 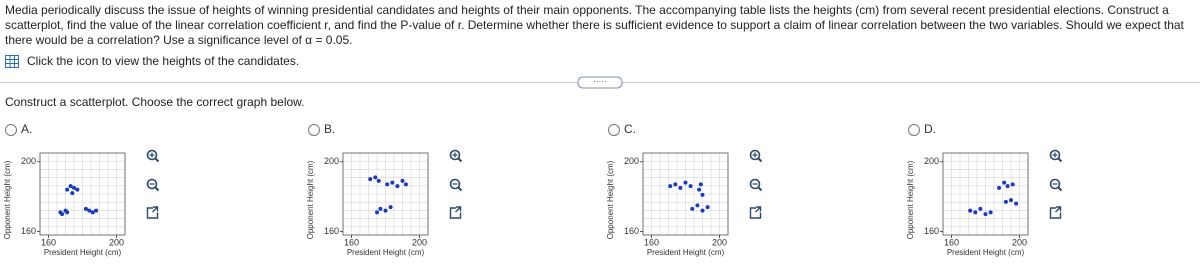 What do you see at coordinates (329, 129) in the screenshot?
I see `option-letter: B.` at bounding box center [329, 129].